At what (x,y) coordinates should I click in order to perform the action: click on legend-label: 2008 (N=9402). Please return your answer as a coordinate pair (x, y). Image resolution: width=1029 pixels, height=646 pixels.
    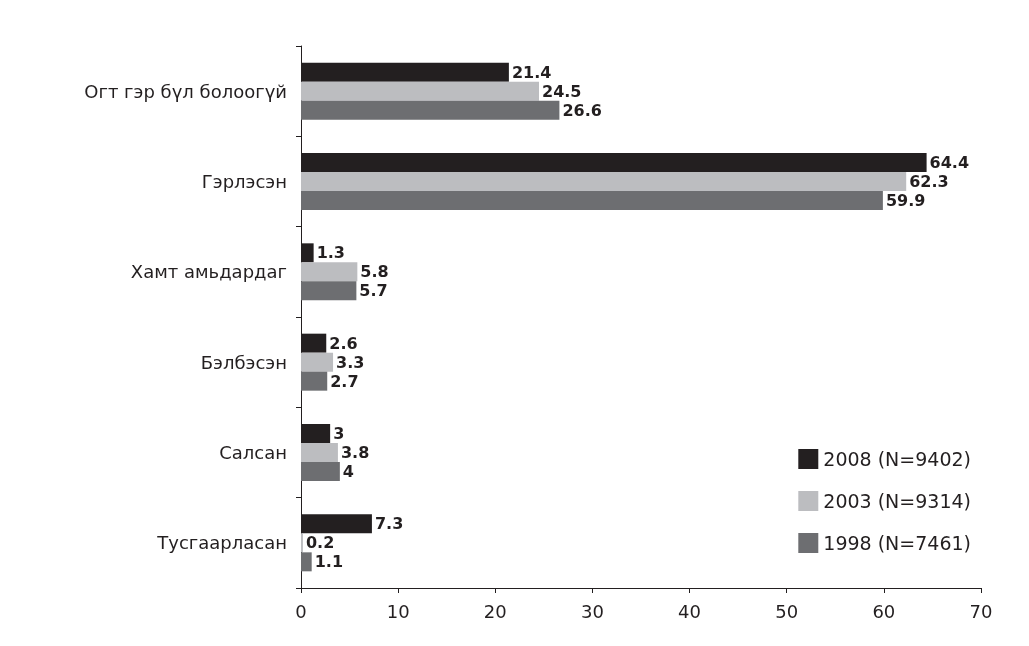
    Looking at the image, I should click on (897, 459).